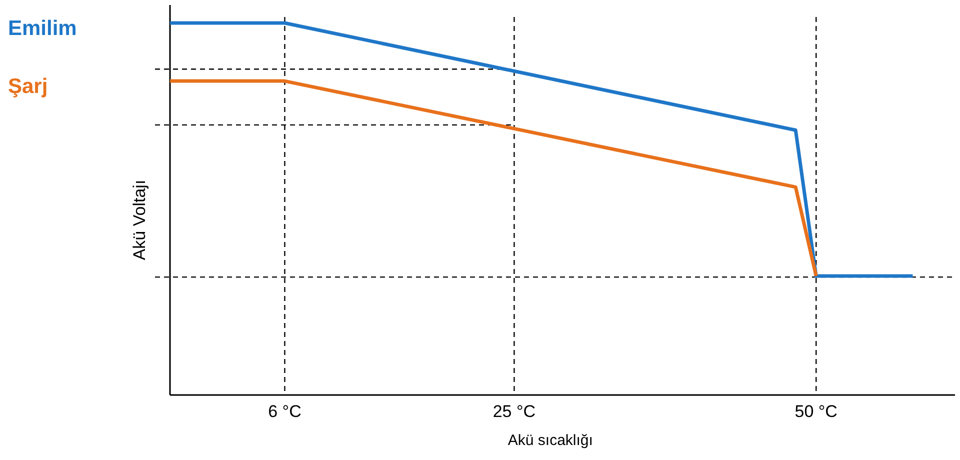  Describe the element at coordinates (28, 86) in the screenshot. I see `text: Şarj` at that location.